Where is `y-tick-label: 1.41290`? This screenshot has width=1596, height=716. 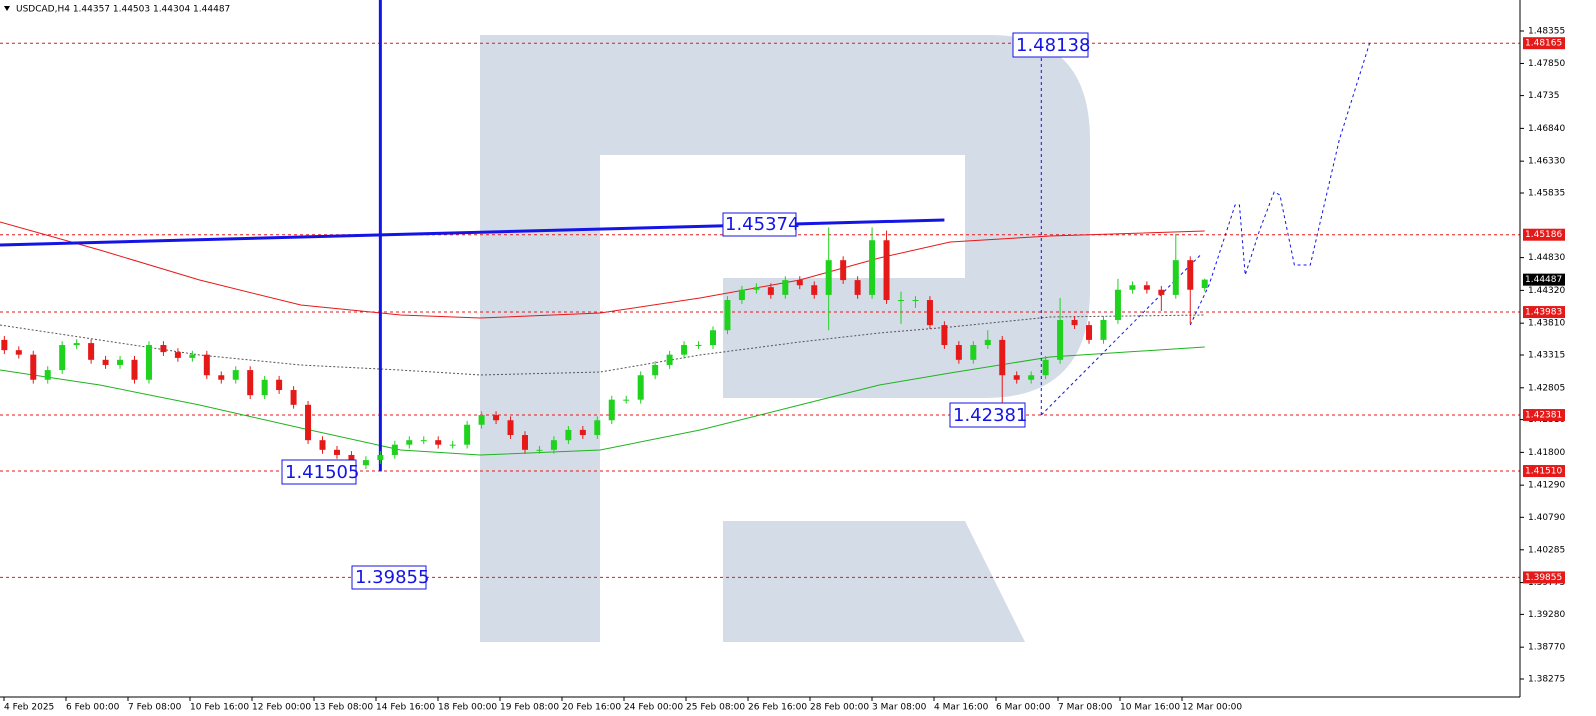
y-tick-label: 1.41290 is located at coordinates (1546, 486).